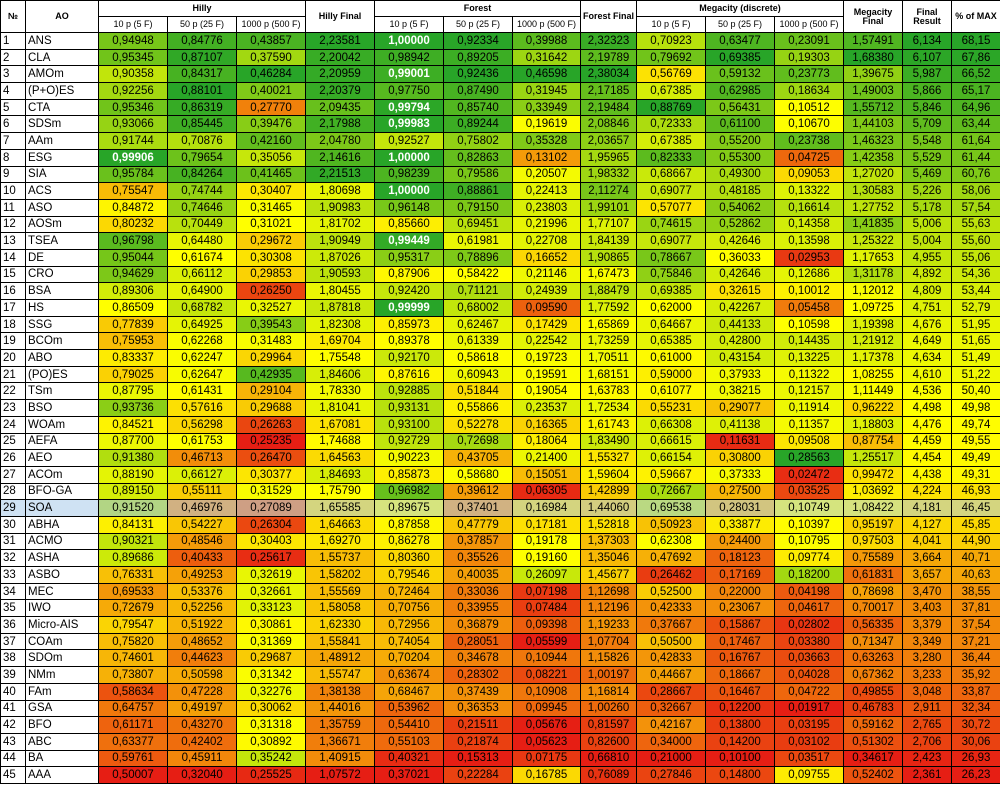 The image size is (1000, 786). What do you see at coordinates (975, 324) in the screenshot?
I see `score-cell: 51,95` at bounding box center [975, 324].